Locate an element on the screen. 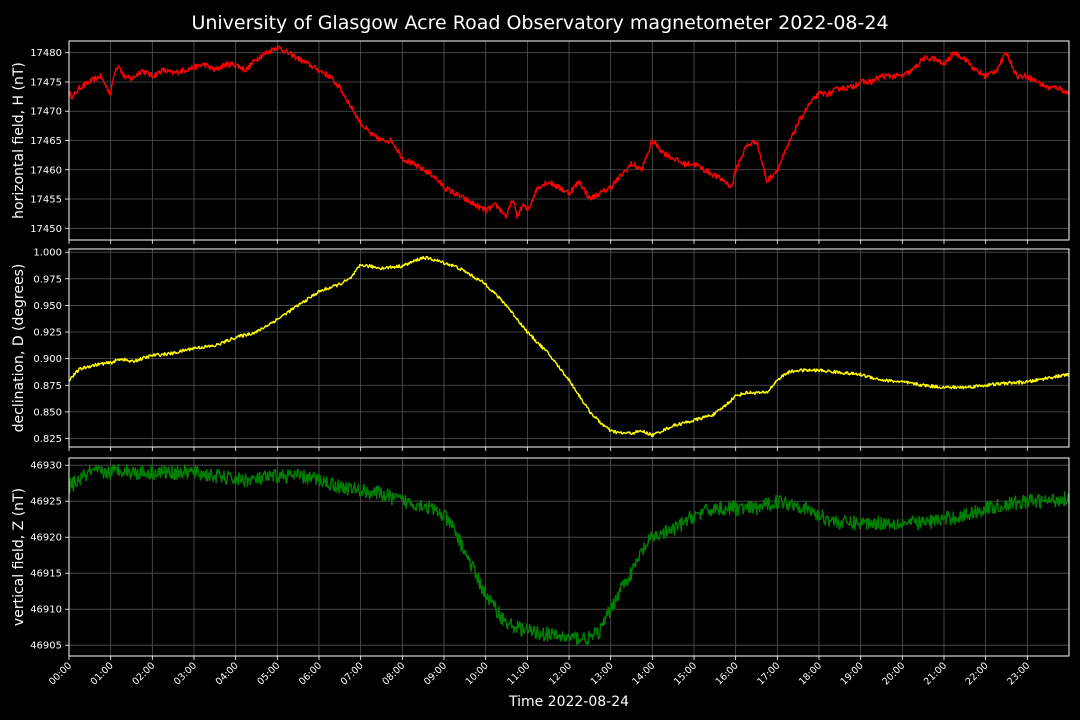 Image resolution: width=1080 pixels, height=720 pixels. y-tick-label: 0.975 is located at coordinates (47, 279).